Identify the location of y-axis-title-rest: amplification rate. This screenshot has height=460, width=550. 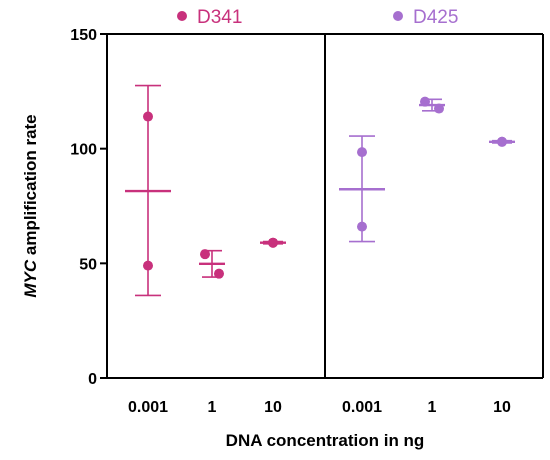
(30, 186).